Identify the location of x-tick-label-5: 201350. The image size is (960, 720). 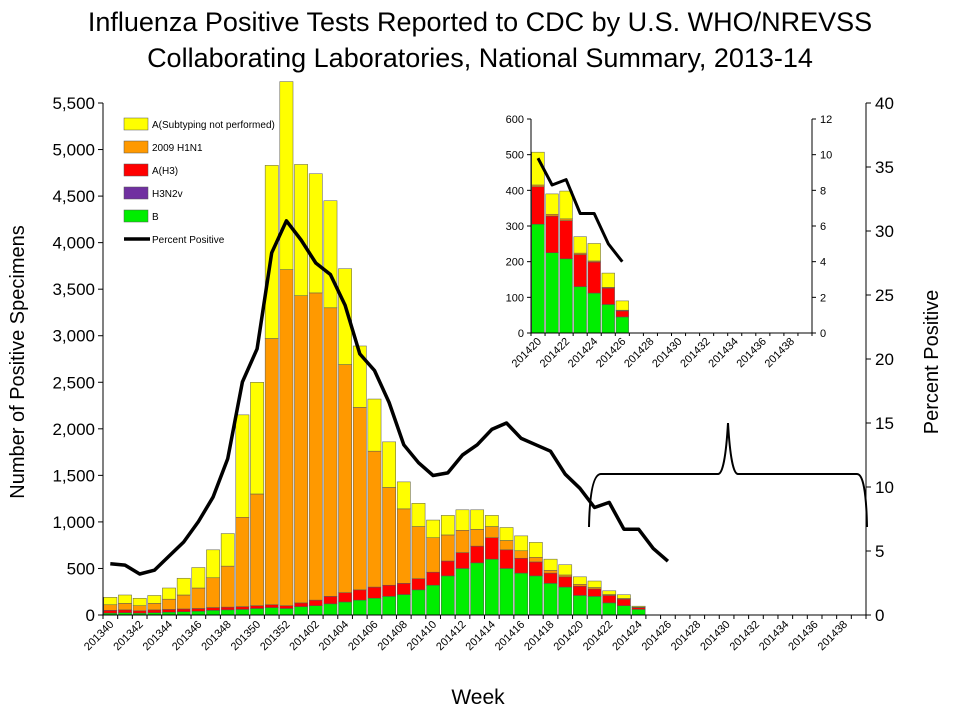
(246, 636).